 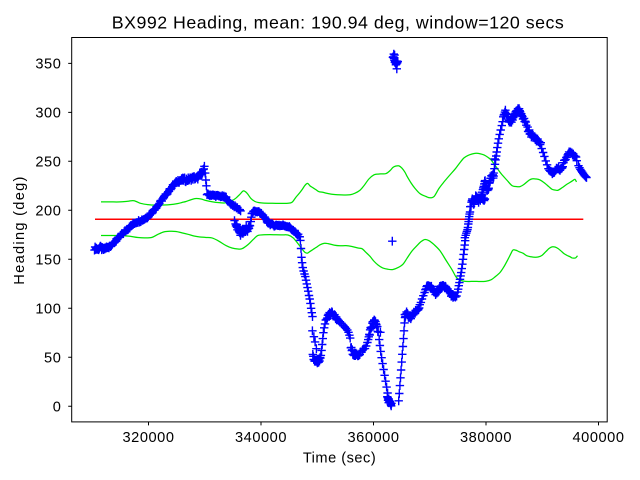 I want to click on svg-text: 250, so click(x=48, y=162).